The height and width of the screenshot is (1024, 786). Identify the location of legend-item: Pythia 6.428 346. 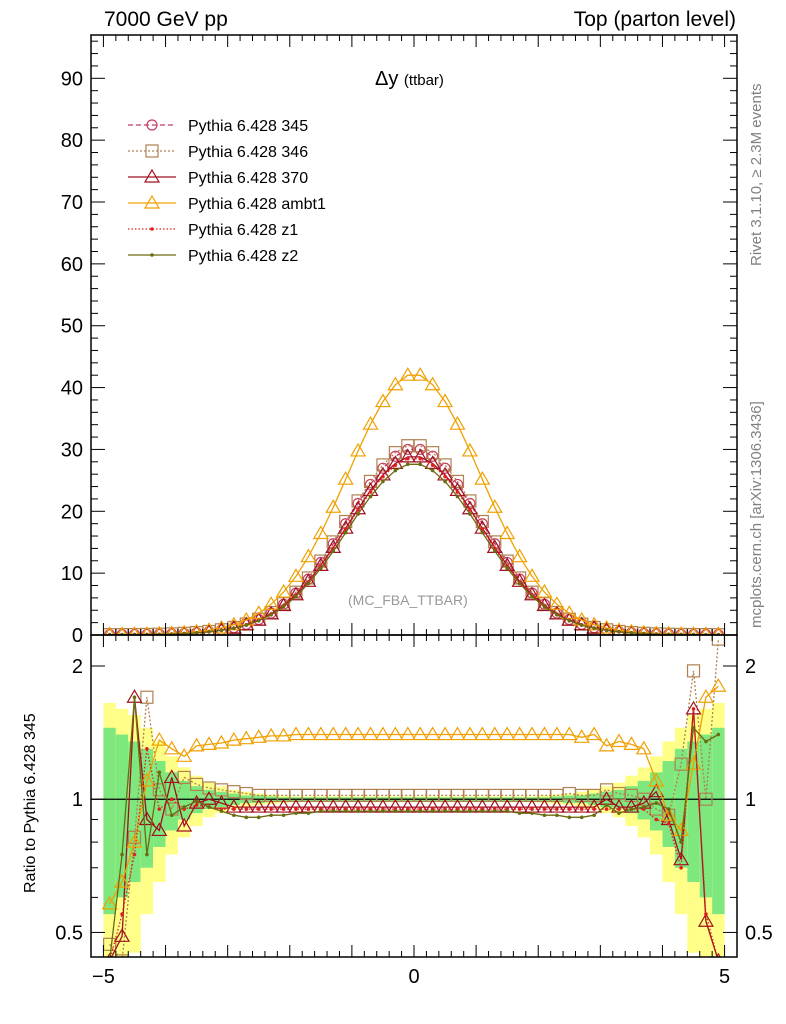
(218, 152).